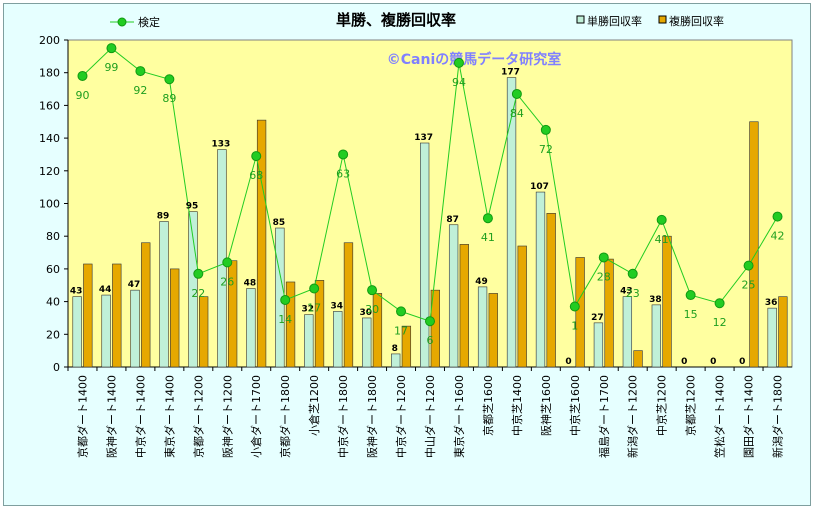  I want to click on x-tick-label: 京都ダート1800, so click(285, 416).